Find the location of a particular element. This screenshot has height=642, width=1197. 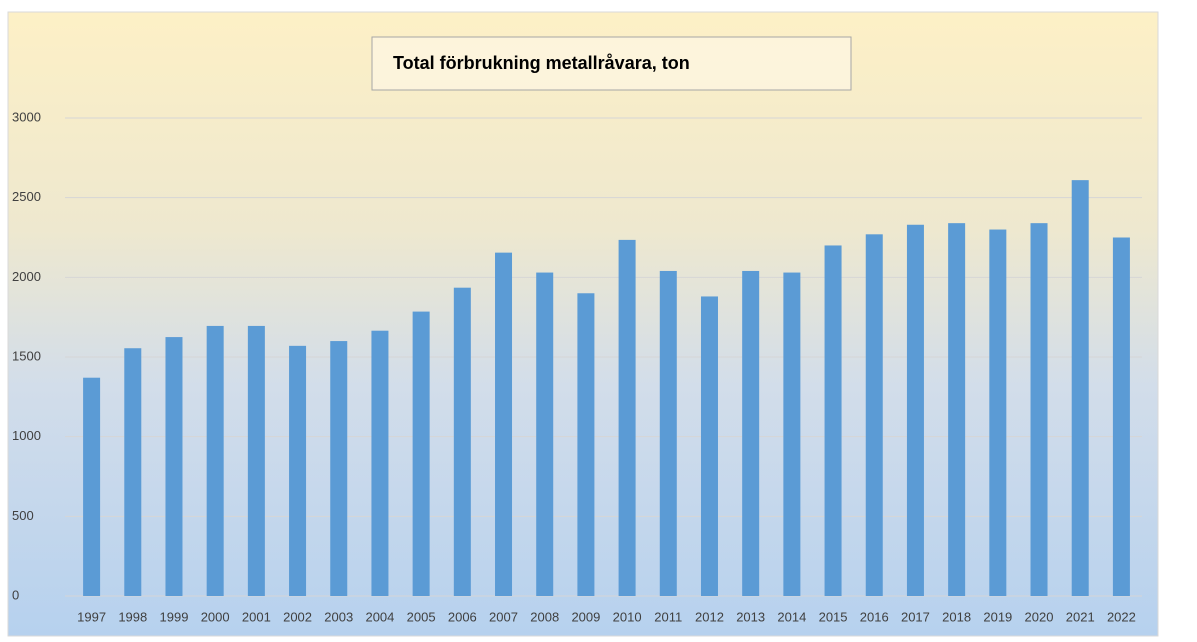

x-tick-label: 2022 is located at coordinates (1121, 616).